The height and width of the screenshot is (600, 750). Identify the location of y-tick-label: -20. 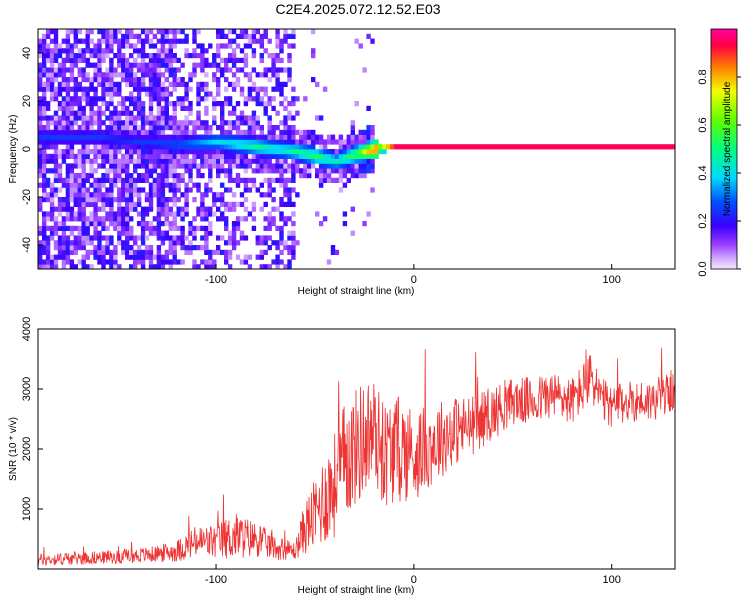
(27, 197).